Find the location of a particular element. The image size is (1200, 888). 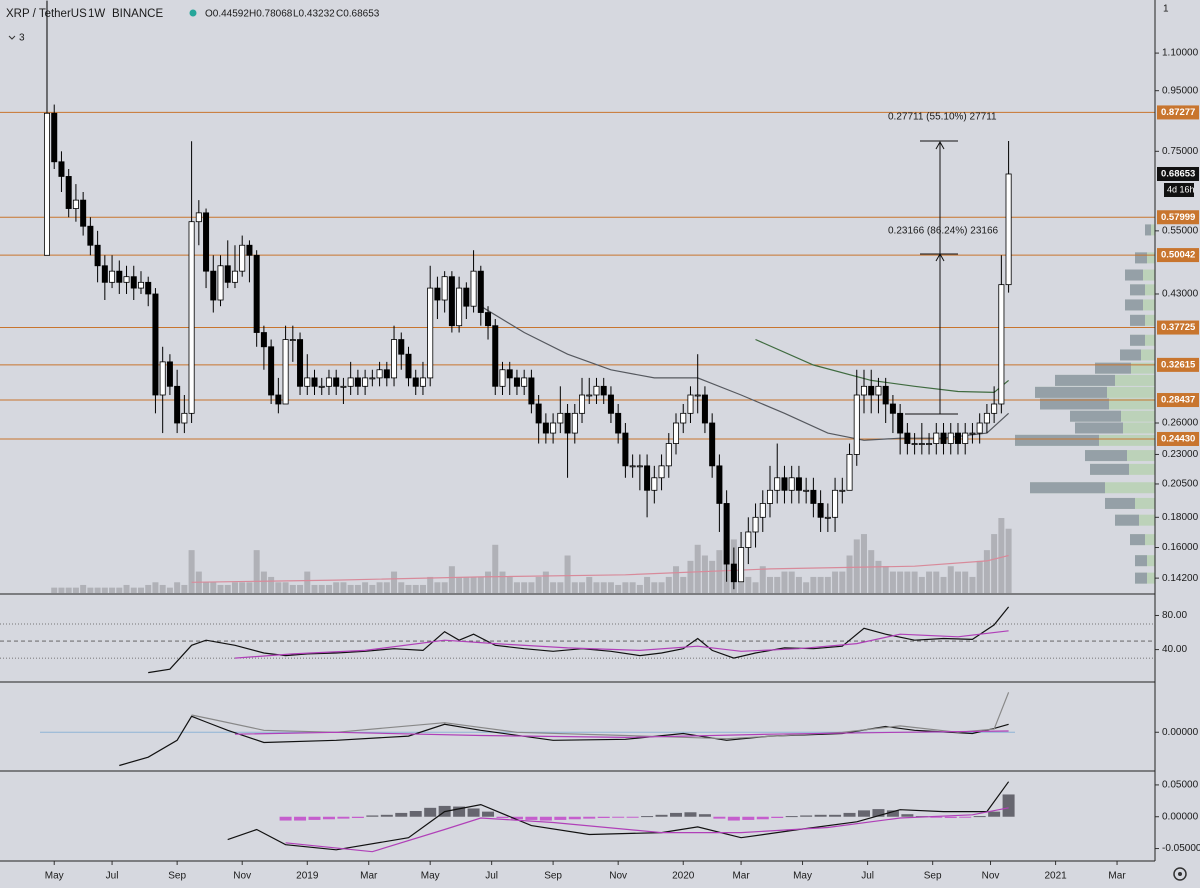

level-label: 0.28437 is located at coordinates (1178, 400).